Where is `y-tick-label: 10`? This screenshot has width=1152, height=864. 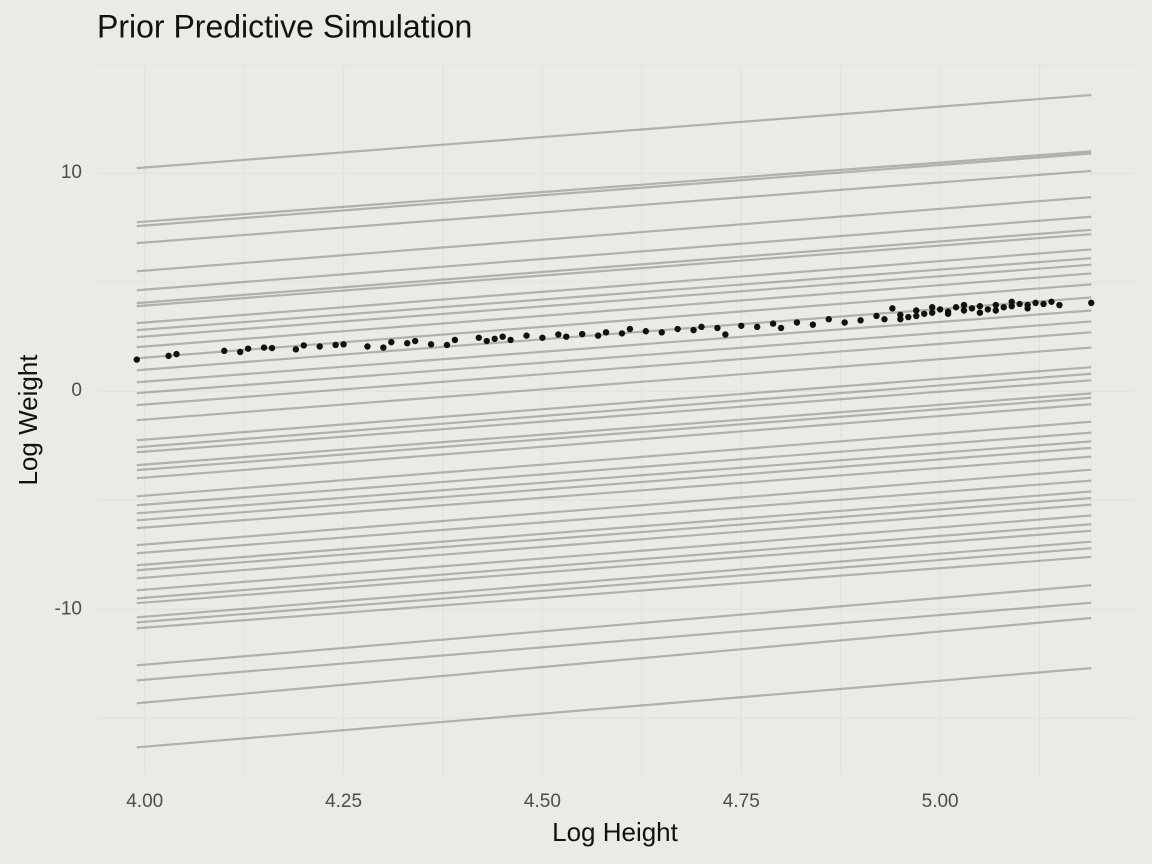 y-tick-label: 10 is located at coordinates (71, 172).